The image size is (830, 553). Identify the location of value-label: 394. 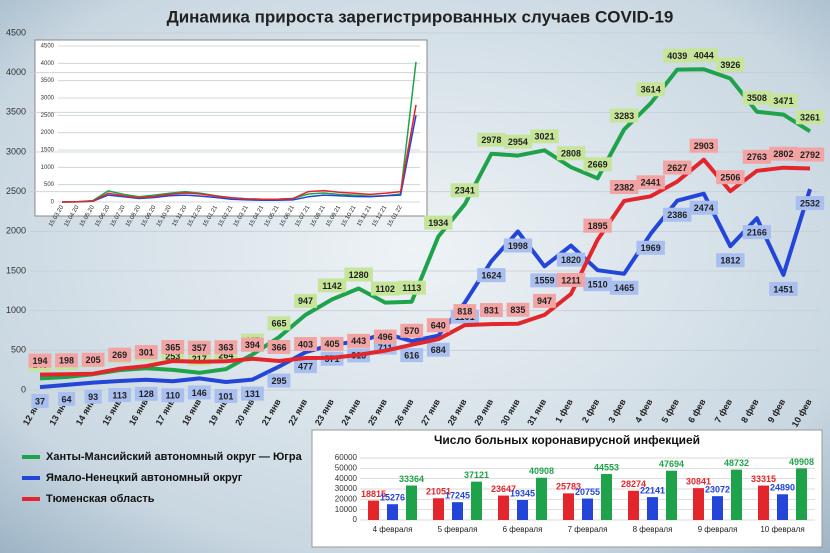
(252, 345).